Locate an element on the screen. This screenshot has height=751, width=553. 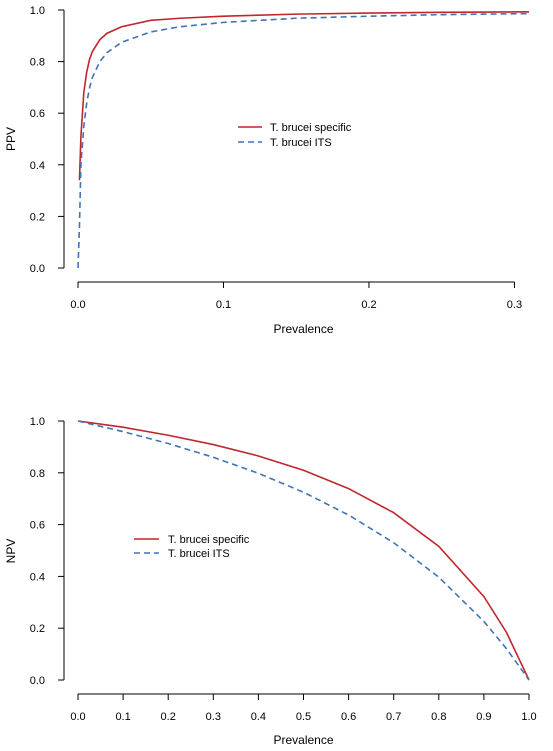
x-tick-label: 0.7 is located at coordinates (393, 717).